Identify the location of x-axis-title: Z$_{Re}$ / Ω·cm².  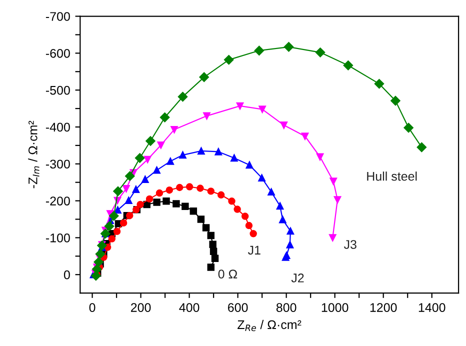
(270, 326).